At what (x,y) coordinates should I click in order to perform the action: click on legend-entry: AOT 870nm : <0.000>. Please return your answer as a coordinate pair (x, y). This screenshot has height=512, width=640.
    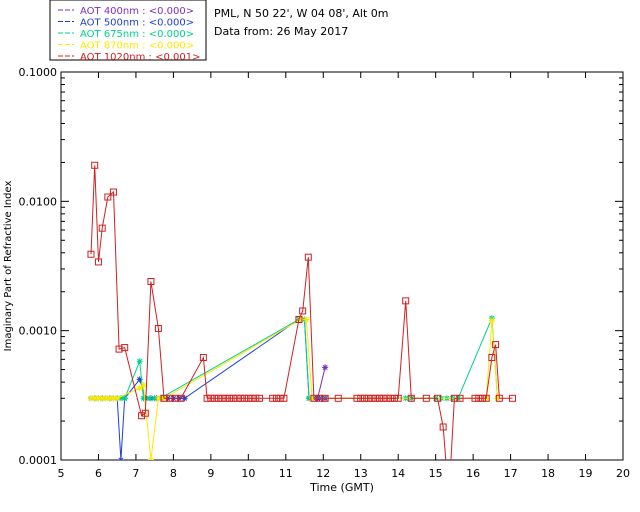
    Looking at the image, I should click on (137, 46).